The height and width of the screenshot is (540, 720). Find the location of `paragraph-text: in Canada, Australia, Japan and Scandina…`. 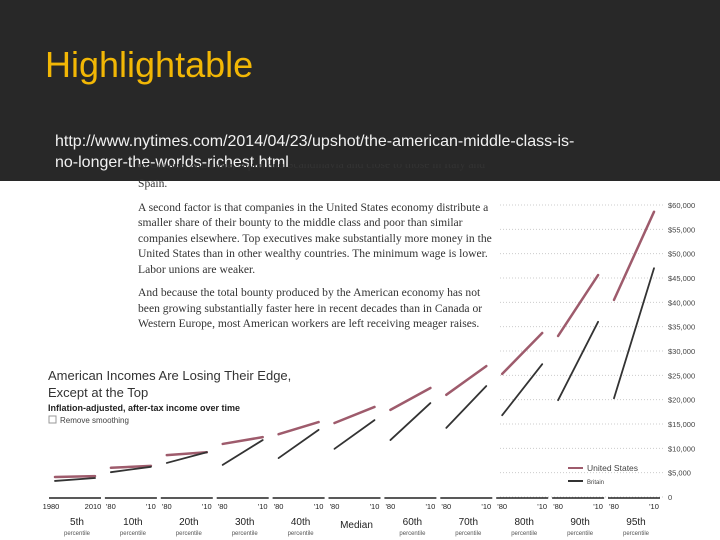

paragraph-text: in Canada, Australia, Japan and Scandina… is located at coordinates (312, 167).